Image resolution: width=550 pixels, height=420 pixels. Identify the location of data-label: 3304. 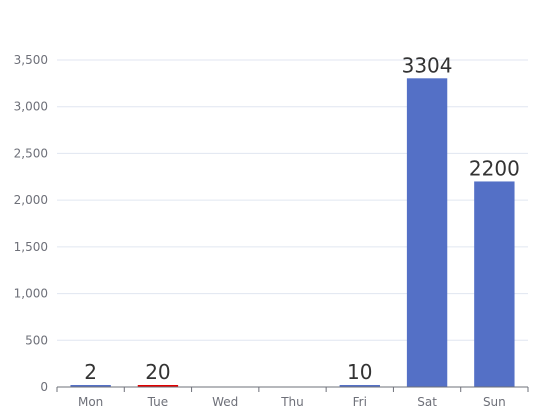
(427, 65).